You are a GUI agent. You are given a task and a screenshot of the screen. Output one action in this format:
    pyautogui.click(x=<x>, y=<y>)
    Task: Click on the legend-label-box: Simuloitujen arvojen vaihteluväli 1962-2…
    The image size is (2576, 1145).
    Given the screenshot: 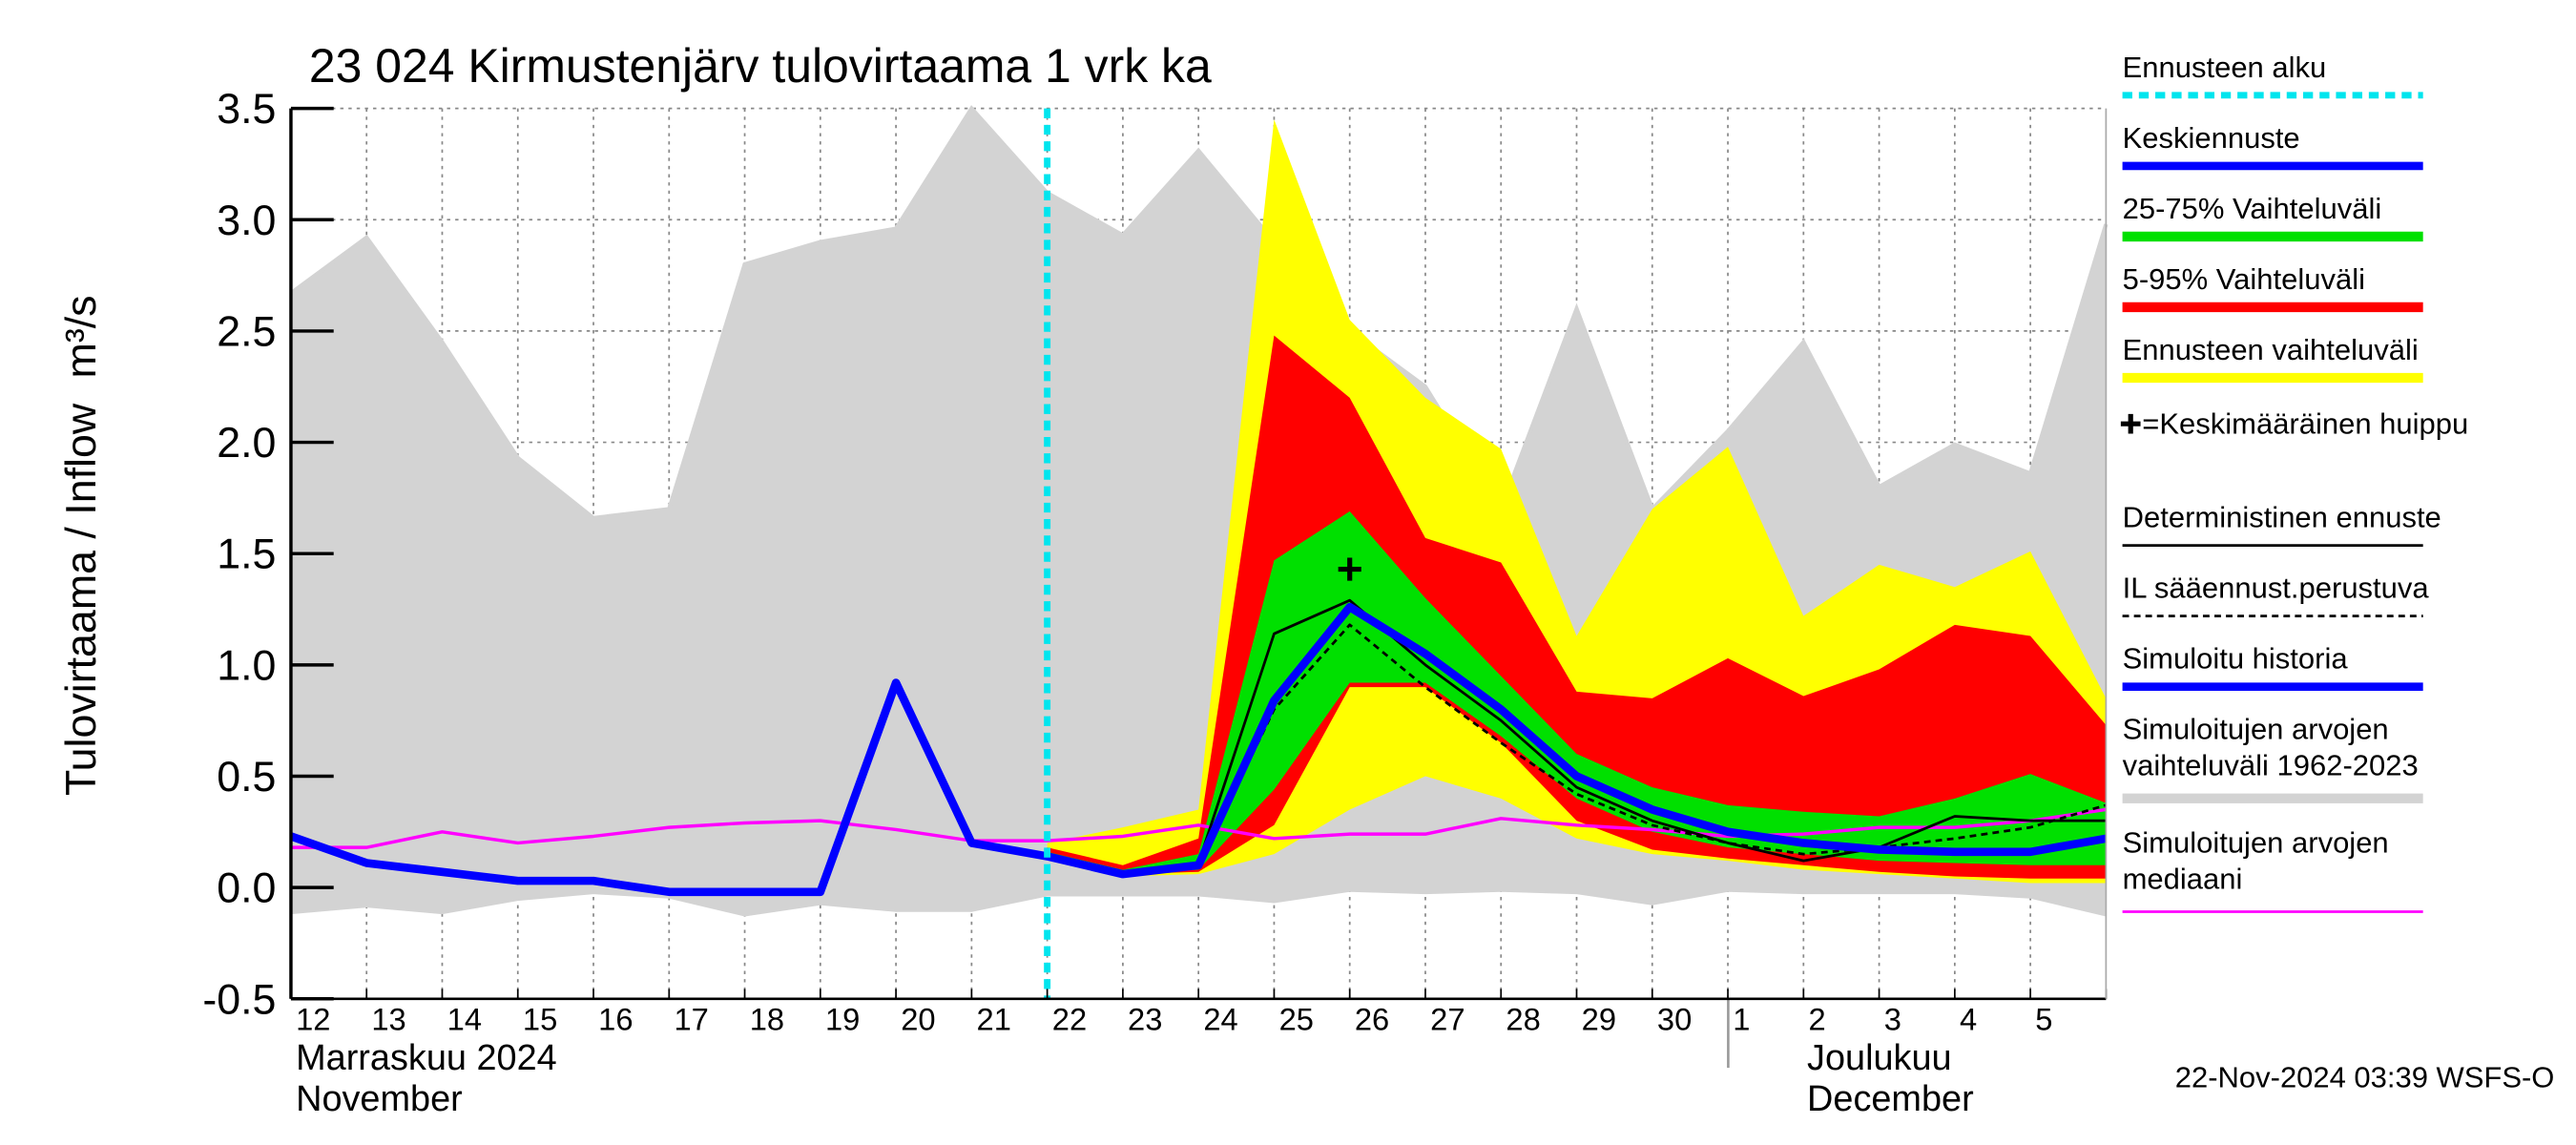 What is the action you would take?
    pyautogui.click(x=2270, y=747)
    